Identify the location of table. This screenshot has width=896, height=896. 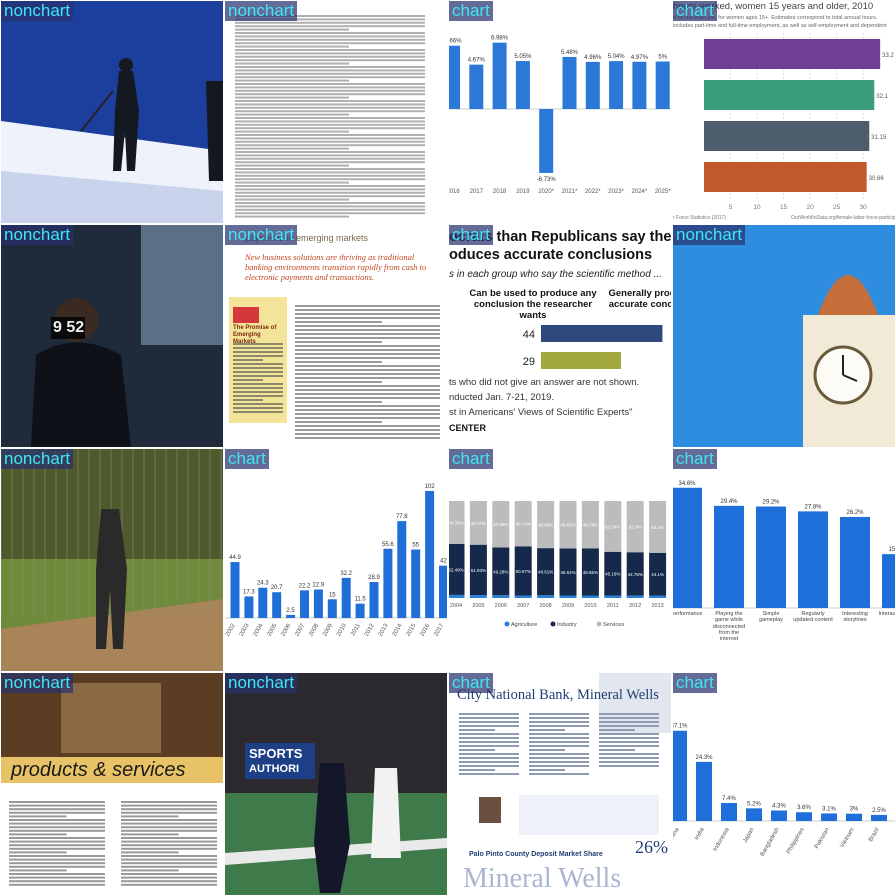
(589, 815).